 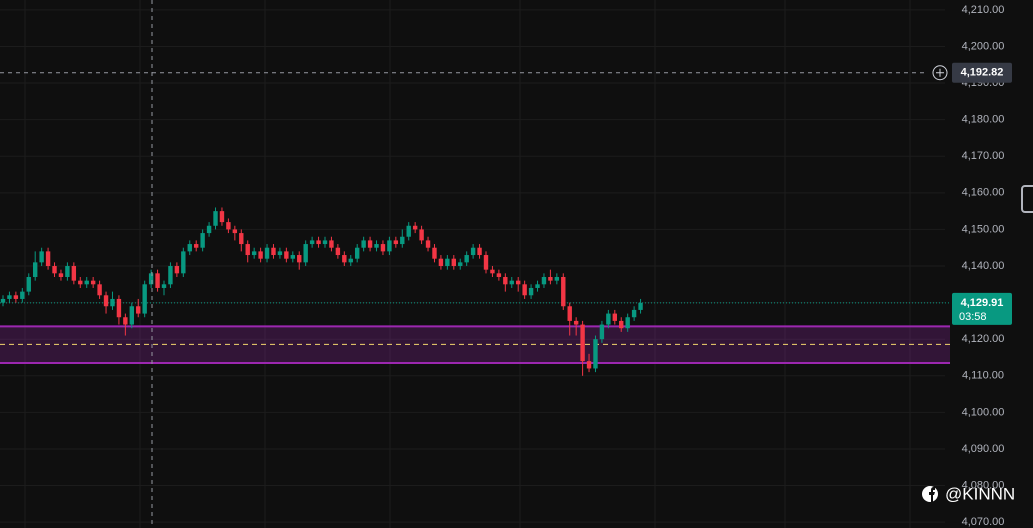 I want to click on y-tick-label: 4,170.00, so click(x=983, y=156).